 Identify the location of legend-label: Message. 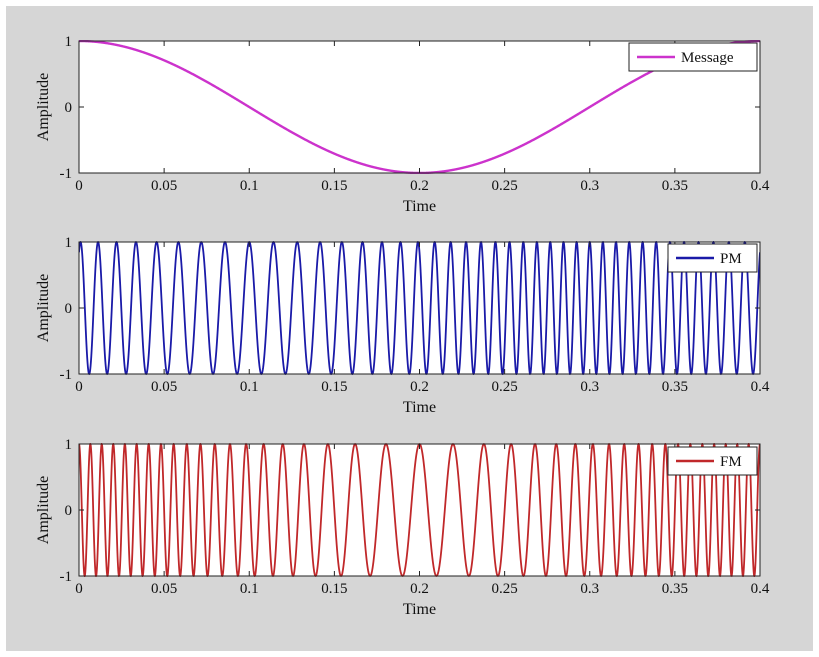
(707, 58).